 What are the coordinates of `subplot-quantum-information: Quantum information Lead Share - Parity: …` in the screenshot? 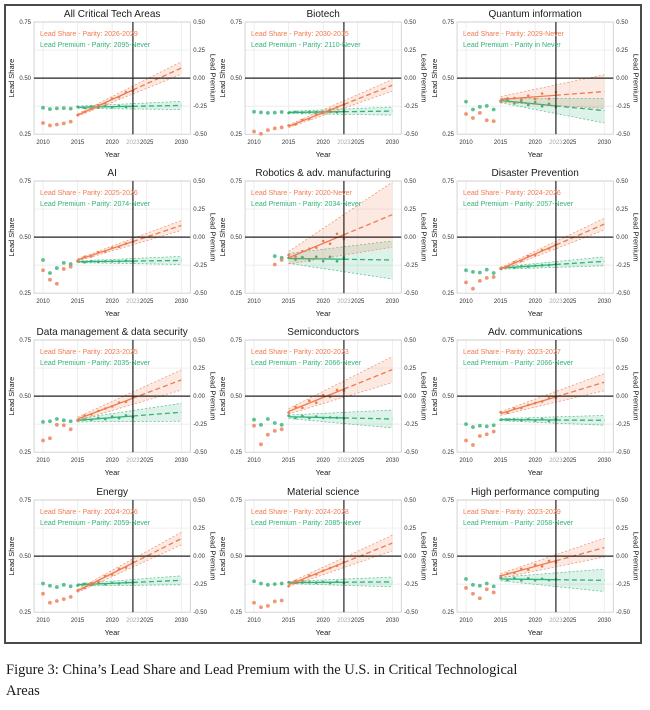 It's located at (534, 85).